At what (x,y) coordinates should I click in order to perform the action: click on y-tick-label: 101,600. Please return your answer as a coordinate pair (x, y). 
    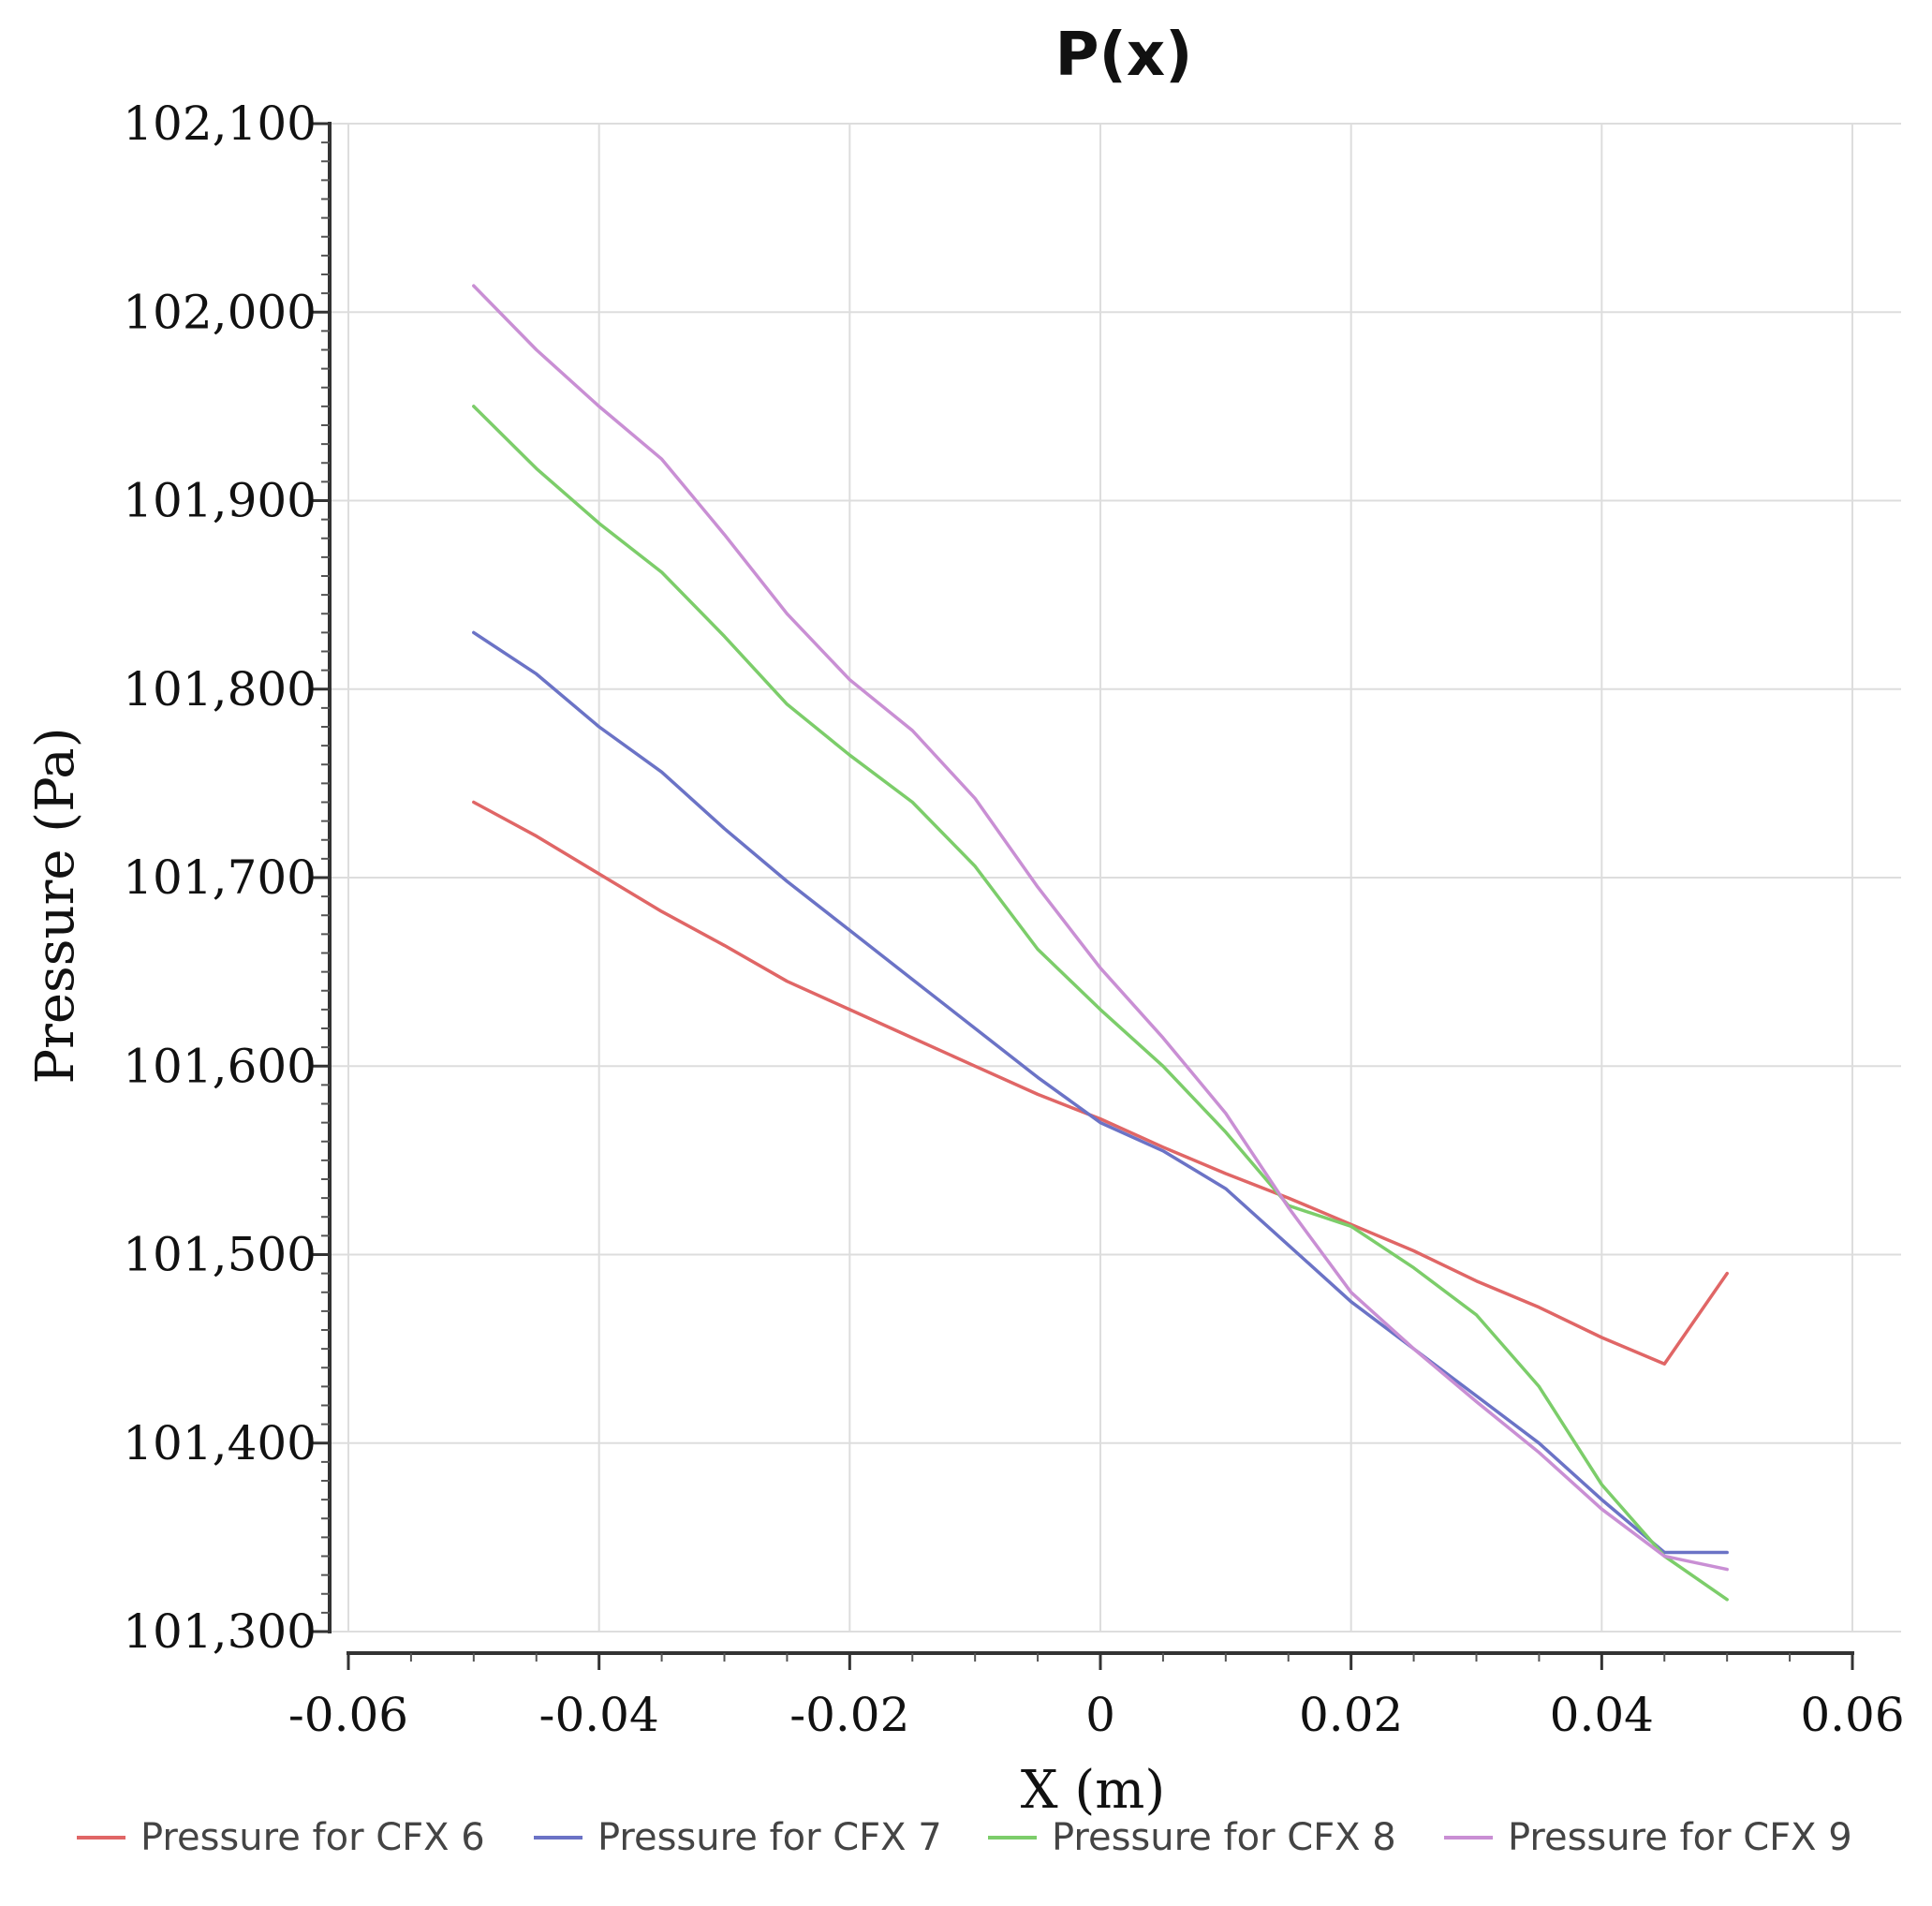
    Looking at the image, I should click on (220, 1066).